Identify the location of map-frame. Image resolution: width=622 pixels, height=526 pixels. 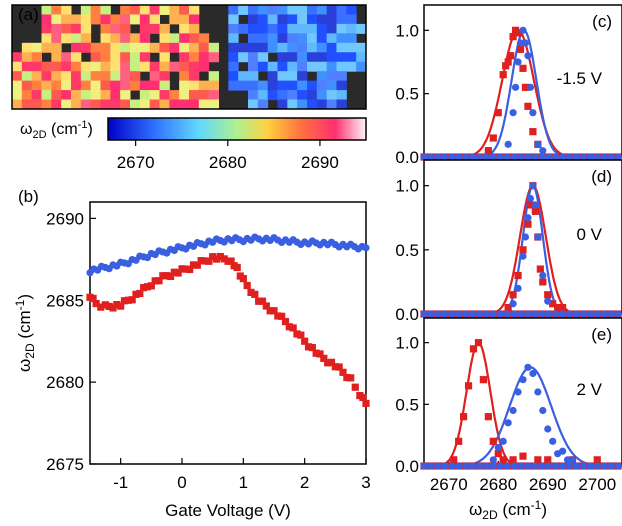
(189, 57).